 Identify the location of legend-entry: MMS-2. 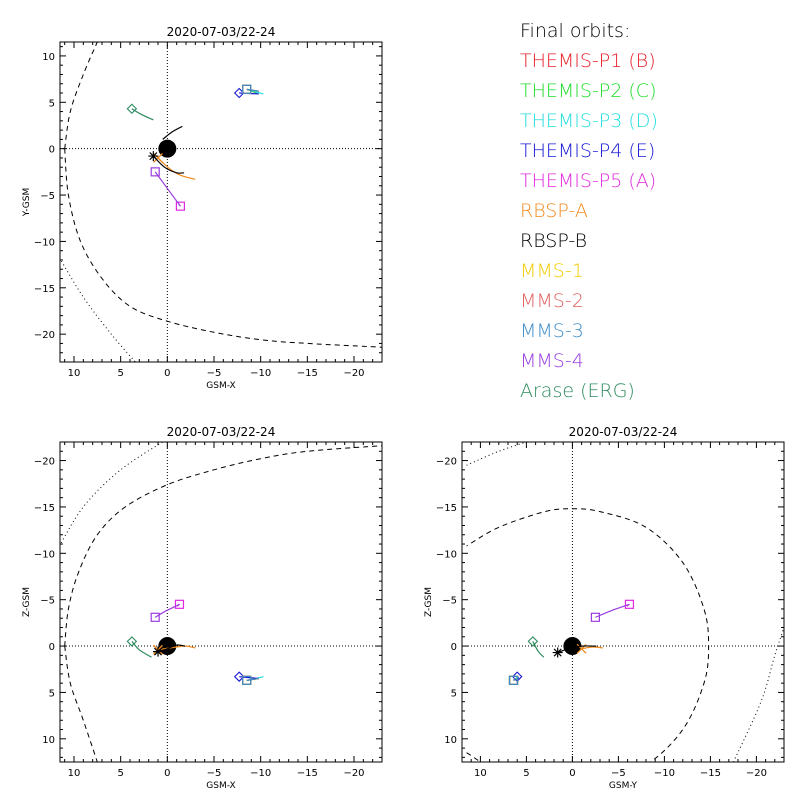
(552, 301).